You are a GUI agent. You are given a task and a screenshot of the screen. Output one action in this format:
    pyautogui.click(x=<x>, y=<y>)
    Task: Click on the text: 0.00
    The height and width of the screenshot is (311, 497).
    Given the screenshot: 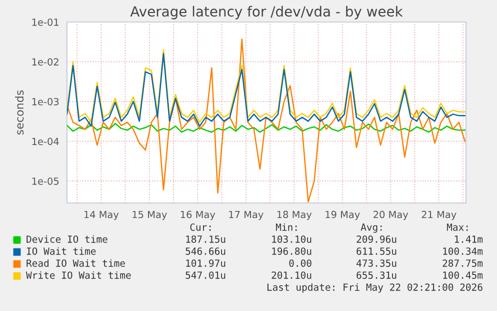 What is the action you would take?
    pyautogui.click(x=300, y=263)
    